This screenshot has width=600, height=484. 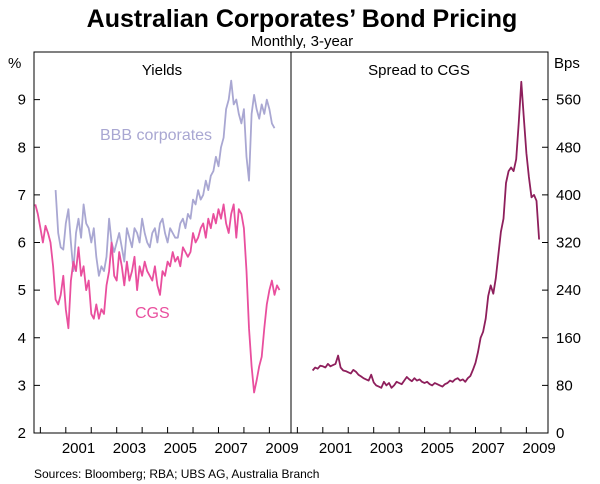 I want to click on right-y-tick-label: 320, so click(x=568, y=243).